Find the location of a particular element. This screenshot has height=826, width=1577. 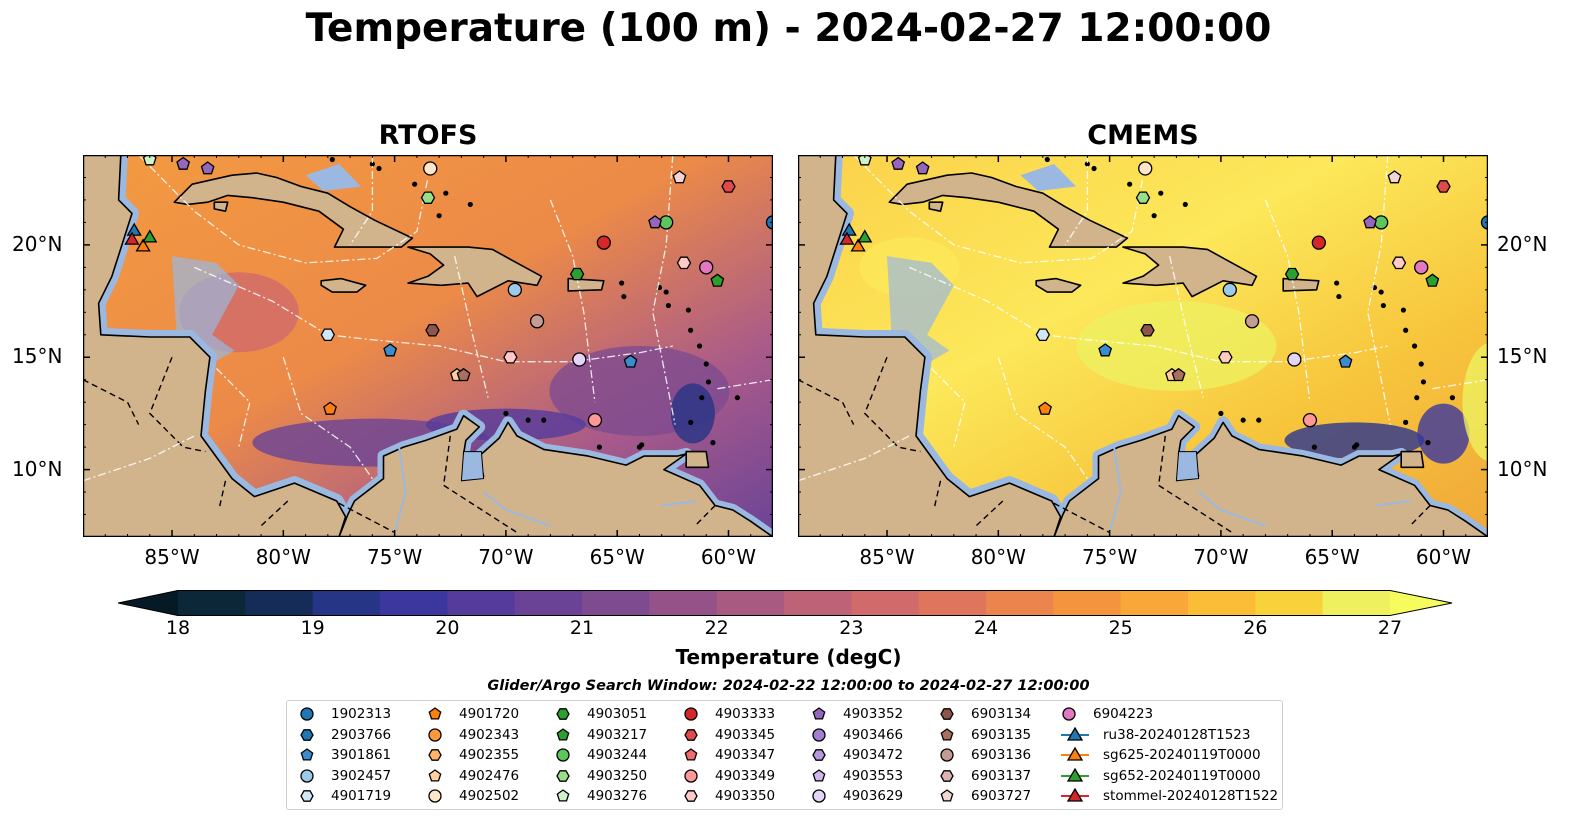

land-trinidad is located at coordinates (697, 459).